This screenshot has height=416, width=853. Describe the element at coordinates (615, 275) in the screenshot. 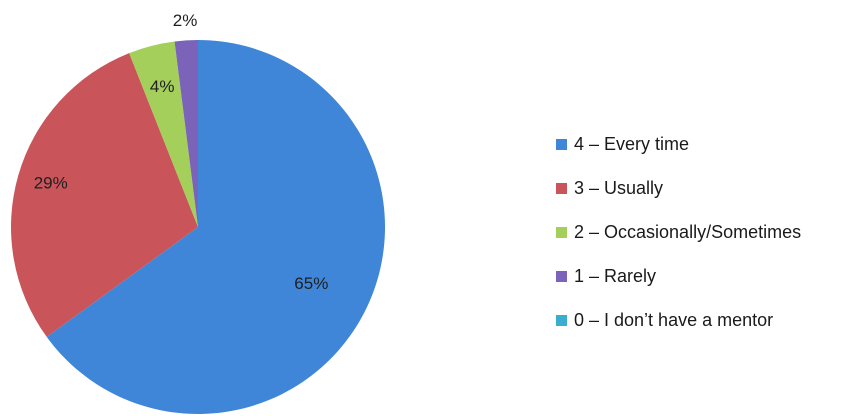

I see `legend-label-rarely: 1 – Rarely` at that location.